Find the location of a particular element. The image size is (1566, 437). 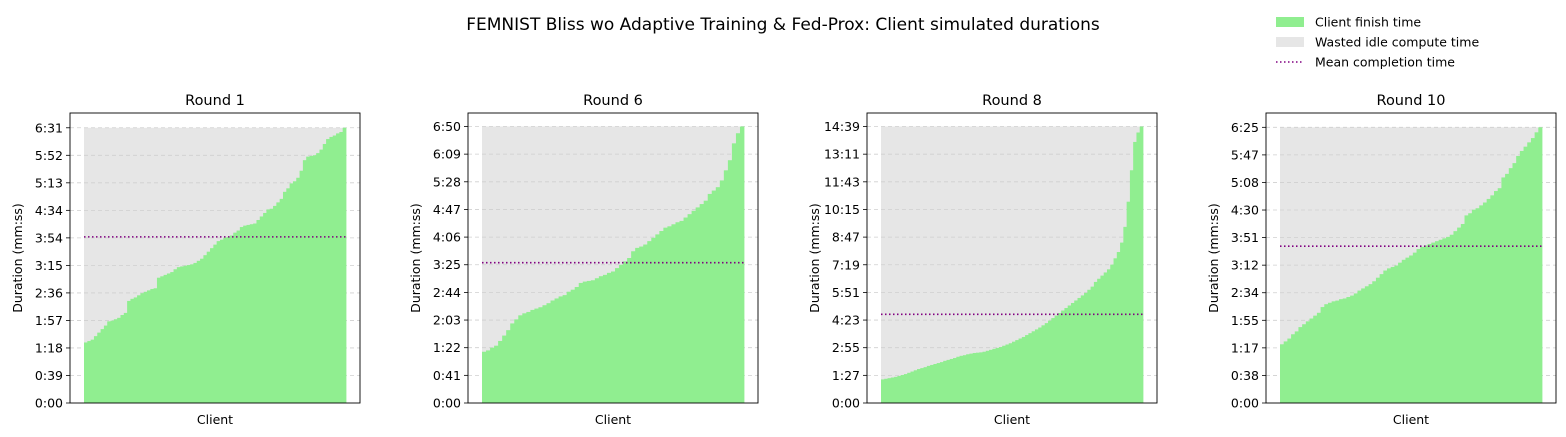

y-tick-label: 6:09 is located at coordinates (447, 154).